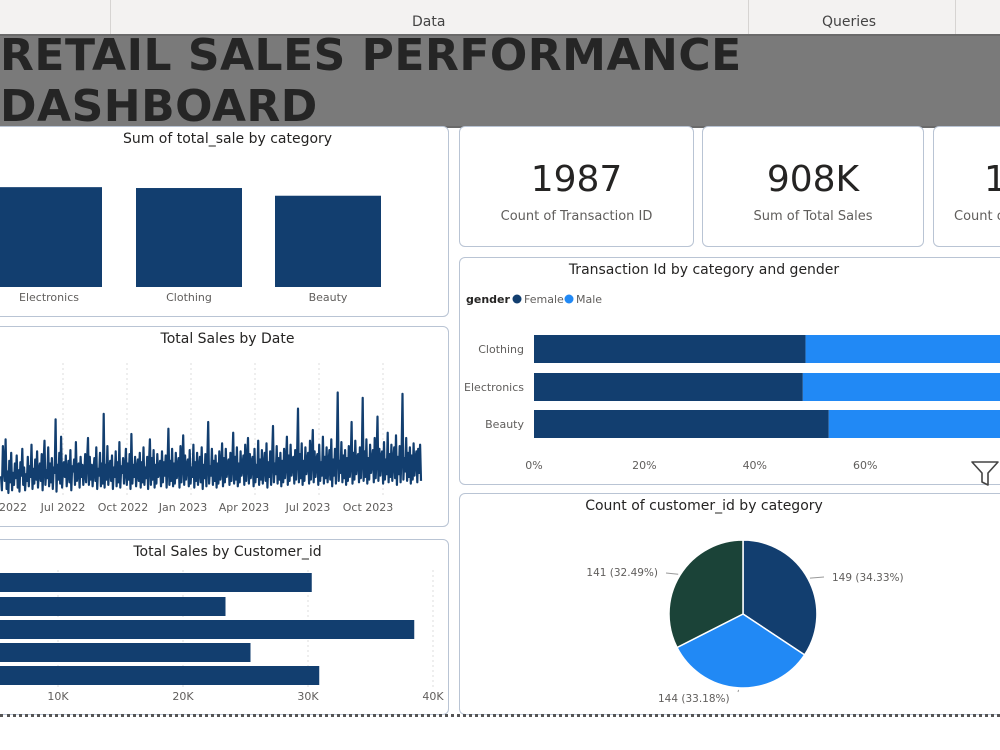  I want to click on date-tick-label: Oct 2022, so click(123, 507).